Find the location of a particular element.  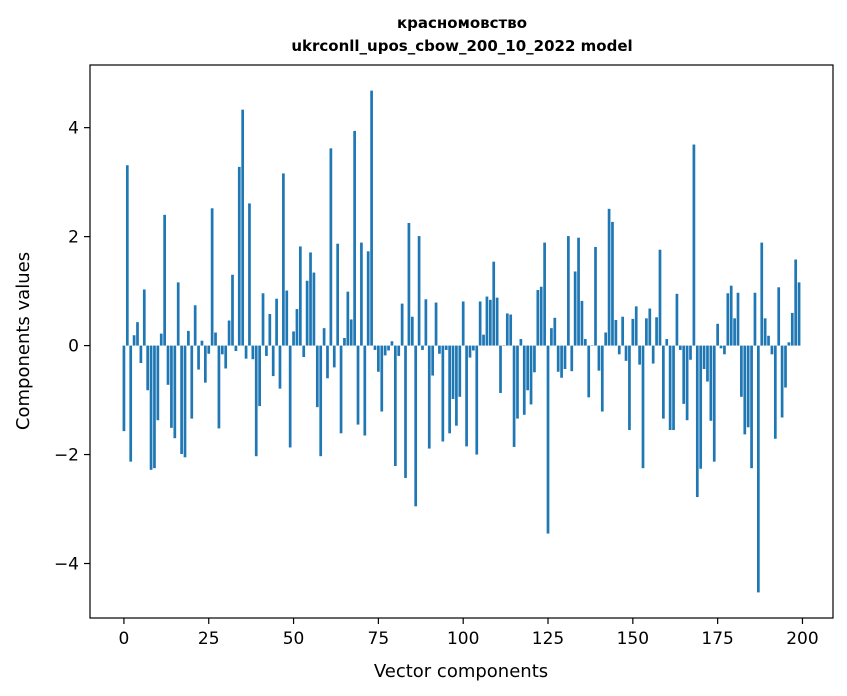

x-tick-label: 200 is located at coordinates (802, 639).